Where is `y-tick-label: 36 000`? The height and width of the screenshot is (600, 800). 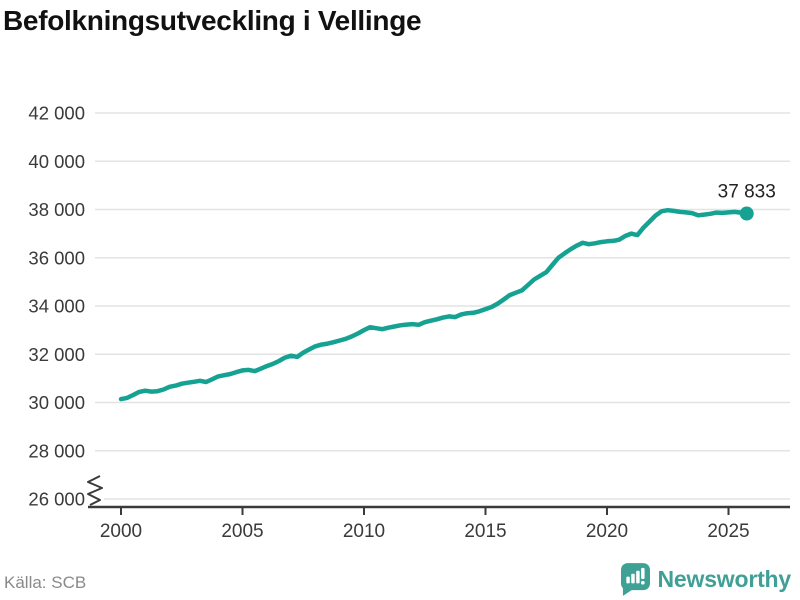
y-tick-label: 36 000 is located at coordinates (56, 257).